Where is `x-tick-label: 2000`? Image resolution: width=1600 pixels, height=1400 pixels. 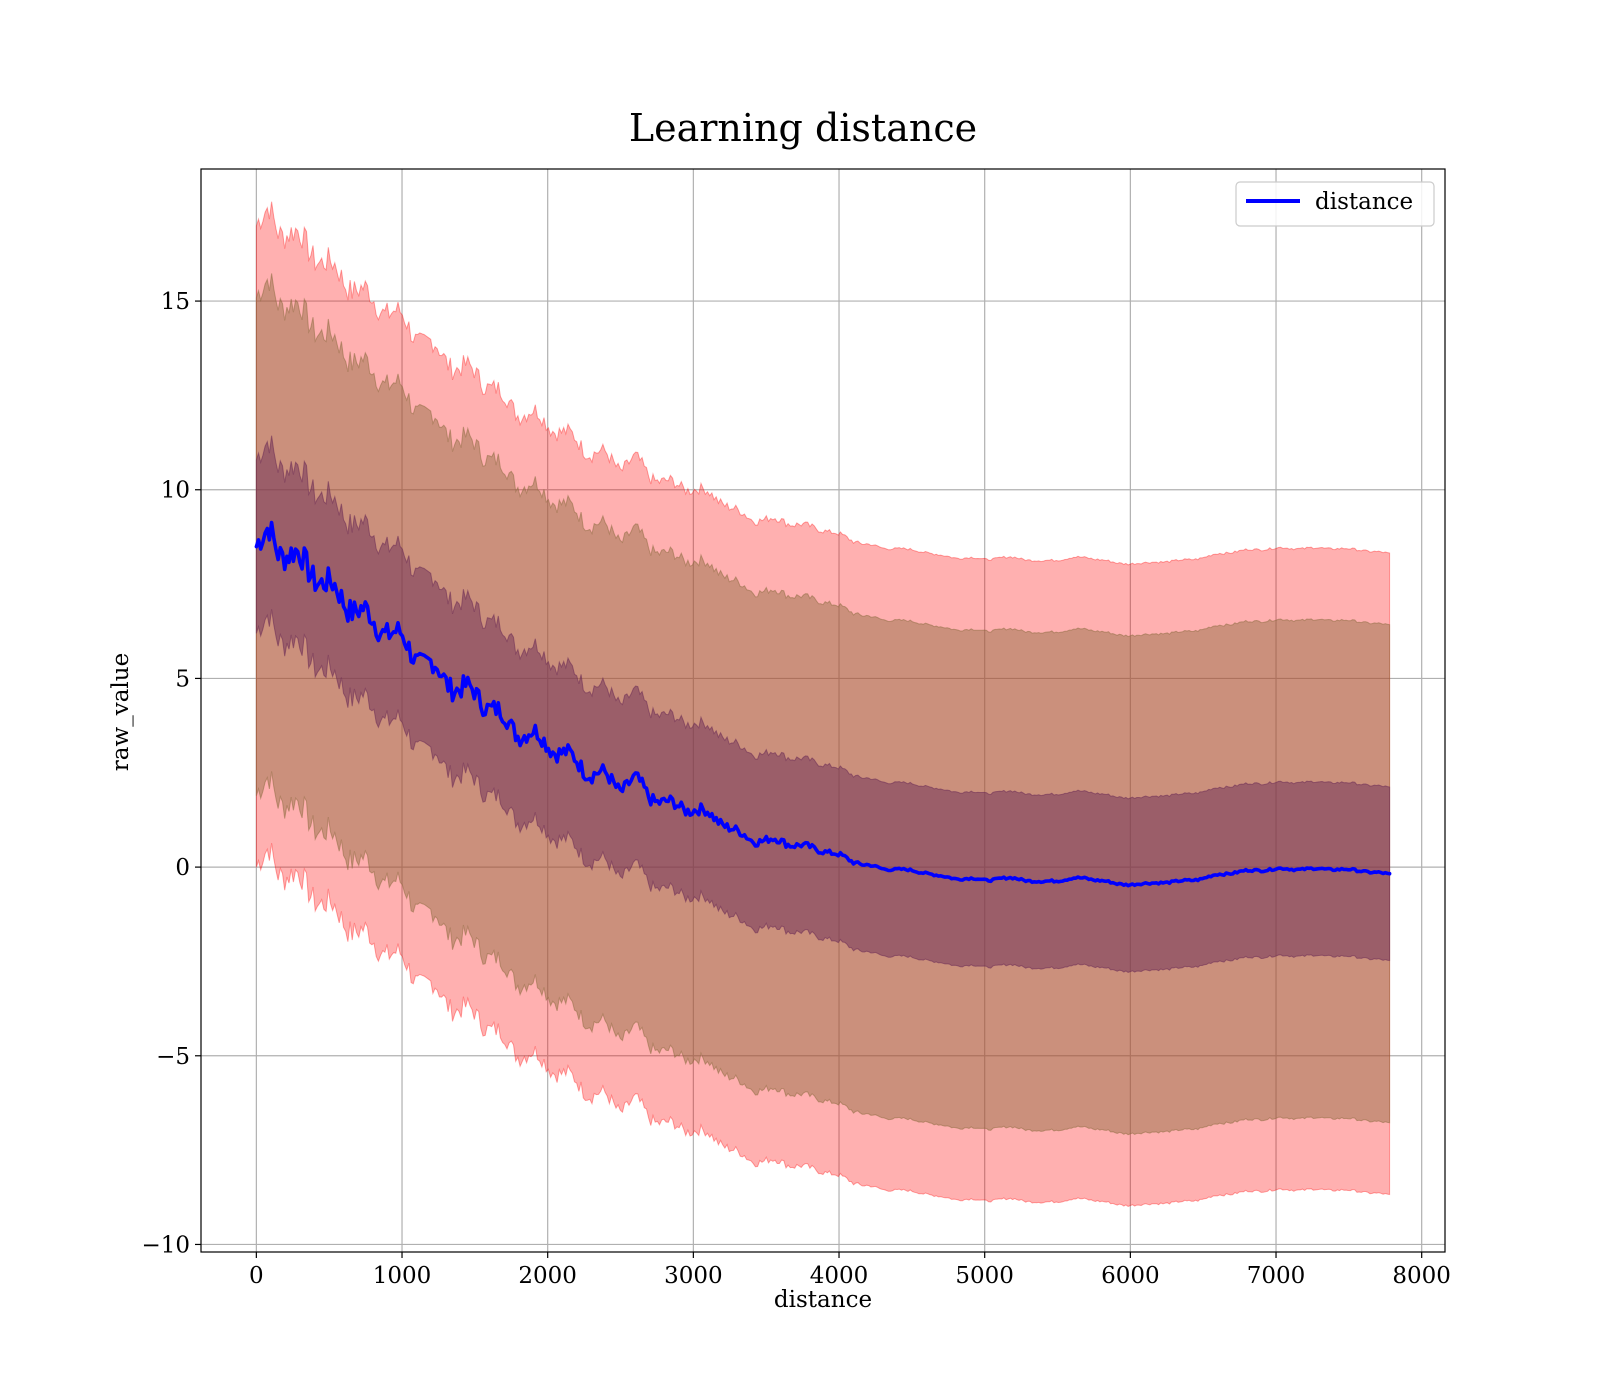 x-tick-label: 2000 is located at coordinates (547, 1276).